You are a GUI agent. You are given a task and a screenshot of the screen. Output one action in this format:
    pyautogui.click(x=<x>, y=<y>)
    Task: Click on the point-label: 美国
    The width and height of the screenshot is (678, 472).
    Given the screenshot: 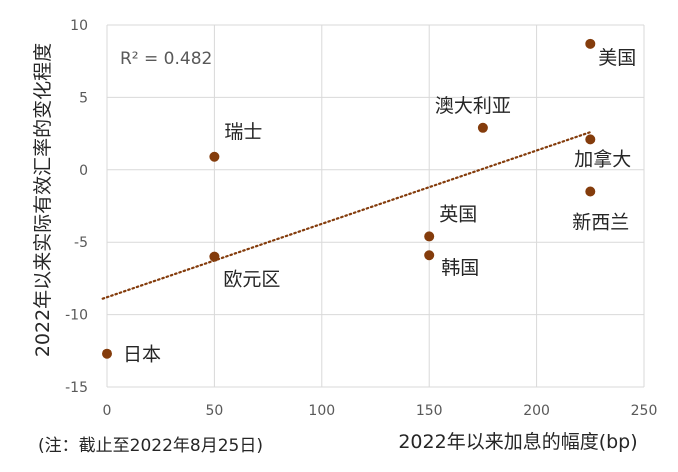 What is the action you would take?
    pyautogui.click(x=617, y=58)
    